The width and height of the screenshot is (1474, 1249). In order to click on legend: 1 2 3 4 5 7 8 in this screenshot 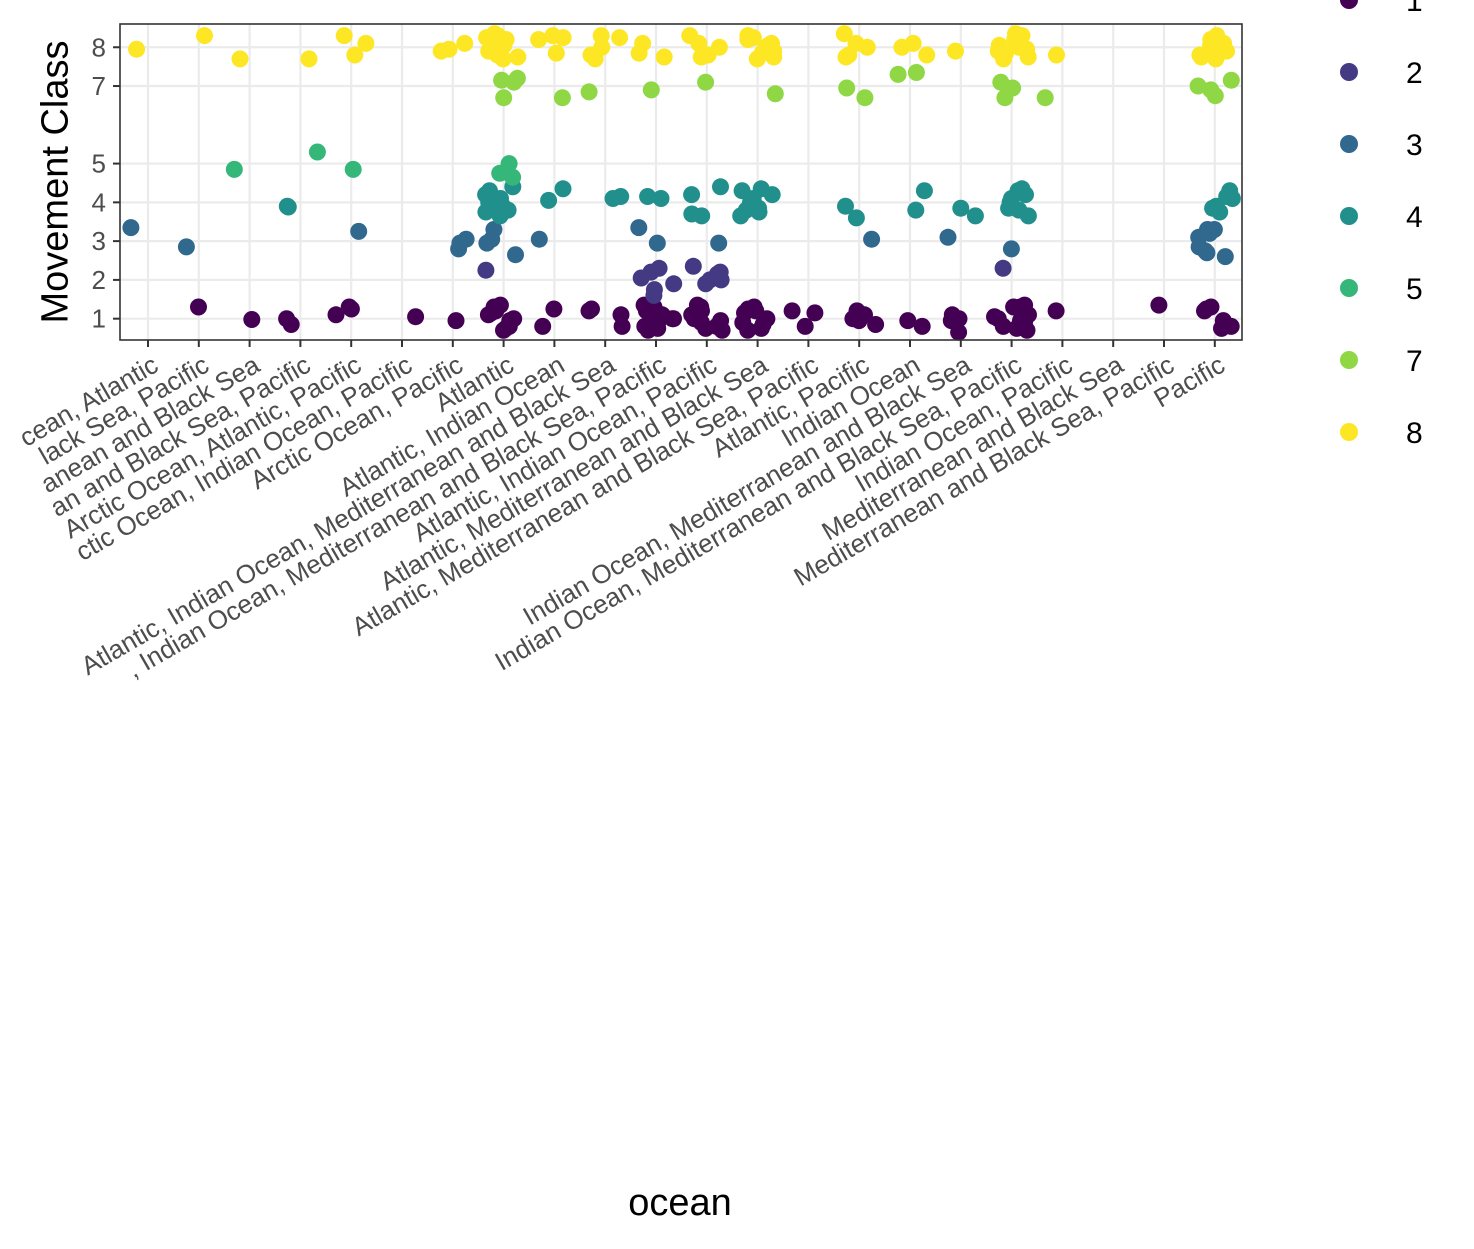, I will do `click(1381, 225)`.